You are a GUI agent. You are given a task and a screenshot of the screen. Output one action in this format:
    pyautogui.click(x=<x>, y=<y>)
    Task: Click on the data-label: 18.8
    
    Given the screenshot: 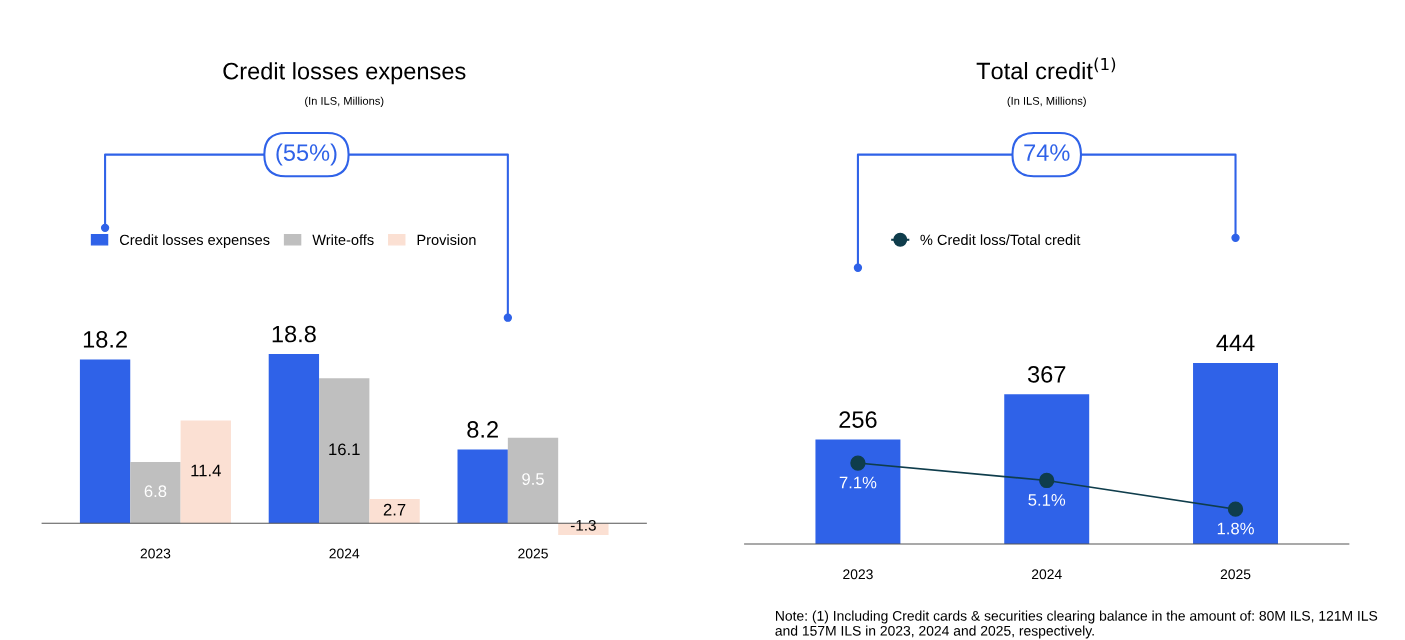 What is the action you would take?
    pyautogui.click(x=294, y=334)
    